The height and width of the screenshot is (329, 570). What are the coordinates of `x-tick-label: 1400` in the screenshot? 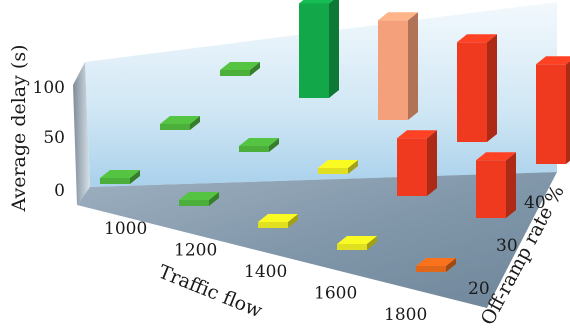 It's located at (265, 272).